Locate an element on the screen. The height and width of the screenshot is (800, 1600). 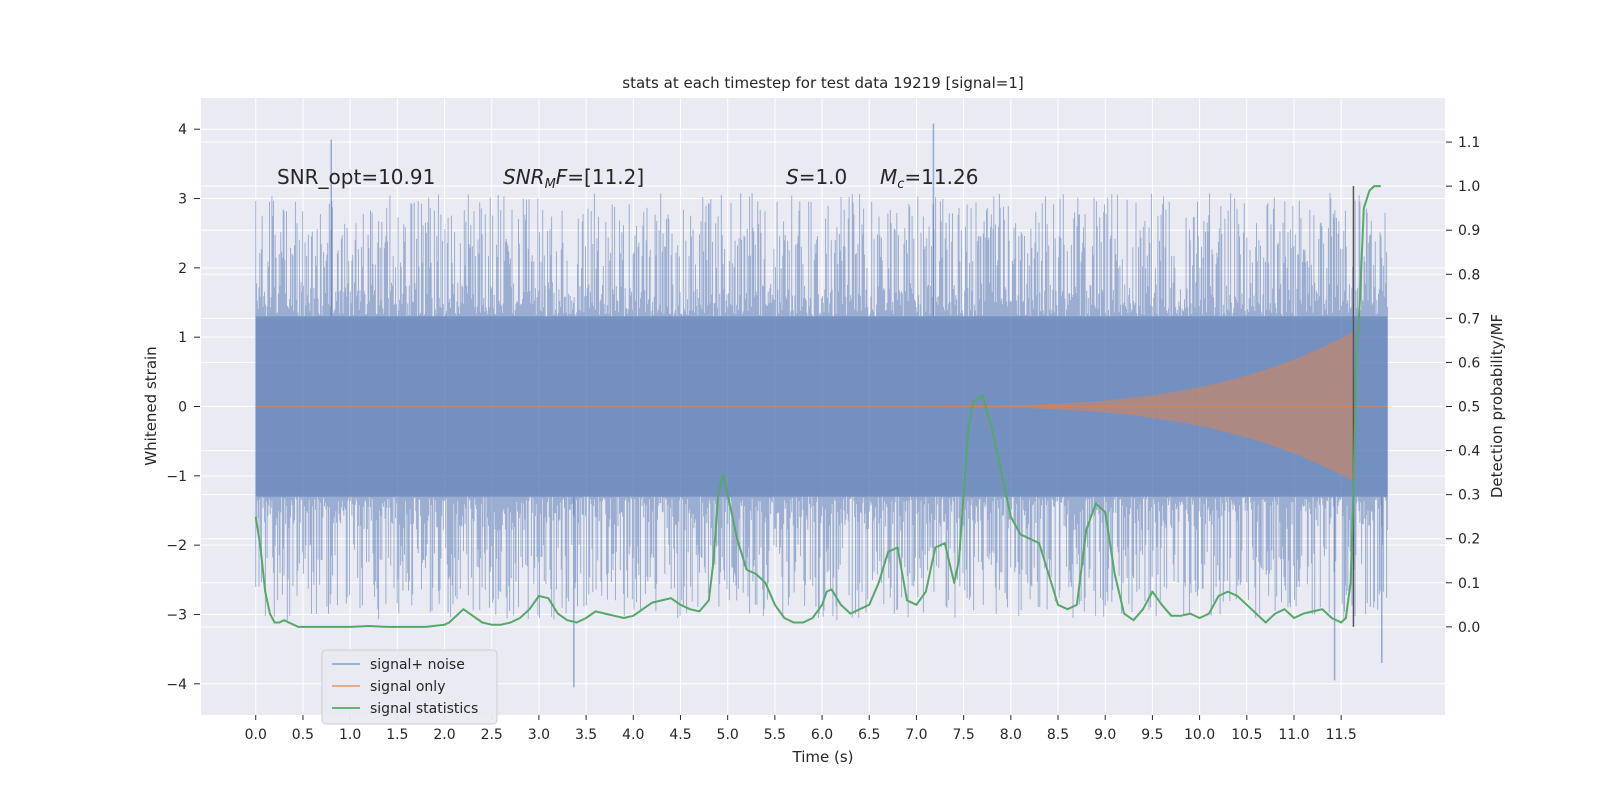
x-tick-label: 8.5 is located at coordinates (1058, 735).